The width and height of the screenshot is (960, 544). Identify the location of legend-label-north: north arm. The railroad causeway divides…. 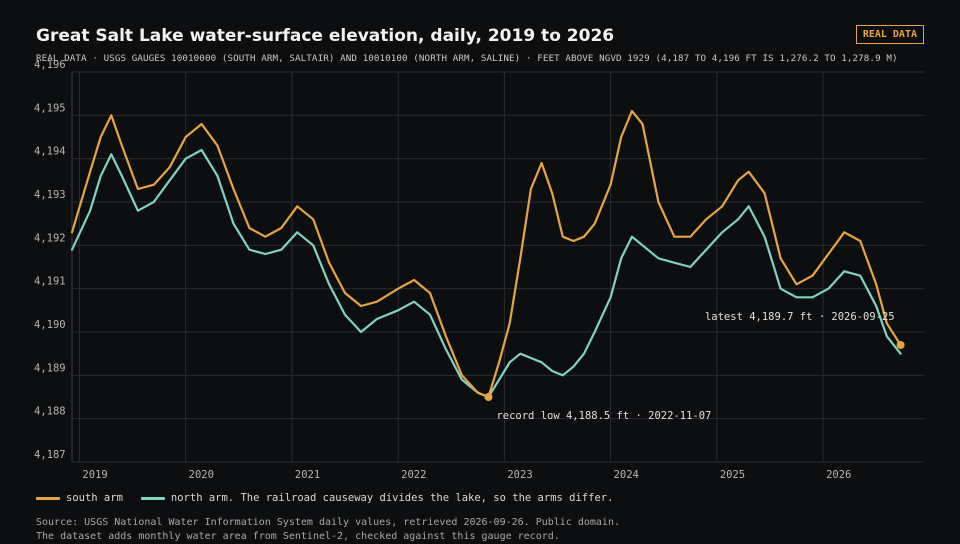
(392, 498).